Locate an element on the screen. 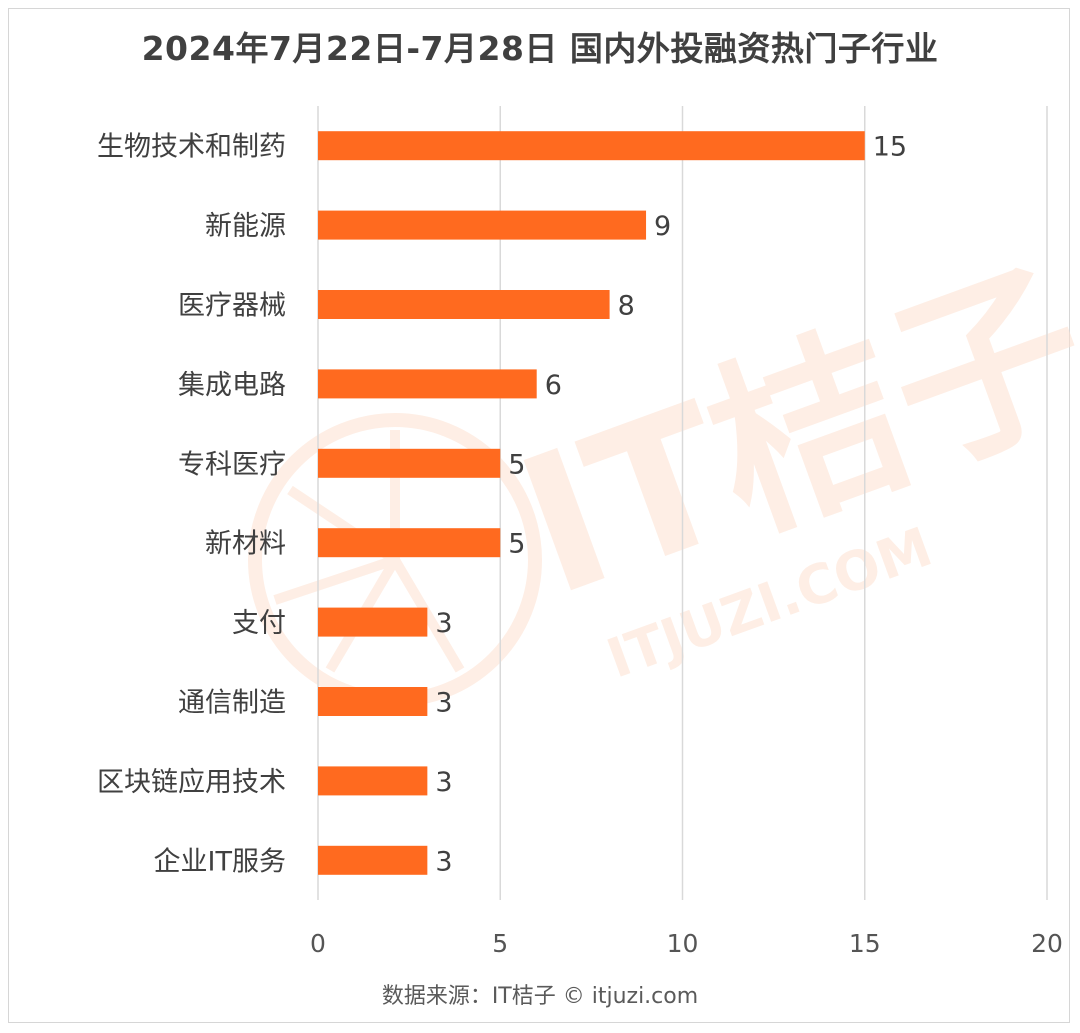  category-label: 企业IT服务 is located at coordinates (220, 861).